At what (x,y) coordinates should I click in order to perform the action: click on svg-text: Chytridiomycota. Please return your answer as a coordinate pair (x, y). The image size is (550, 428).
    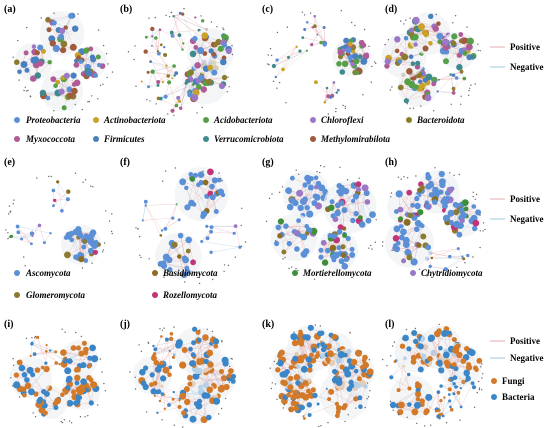
    Looking at the image, I should click on (452, 273).